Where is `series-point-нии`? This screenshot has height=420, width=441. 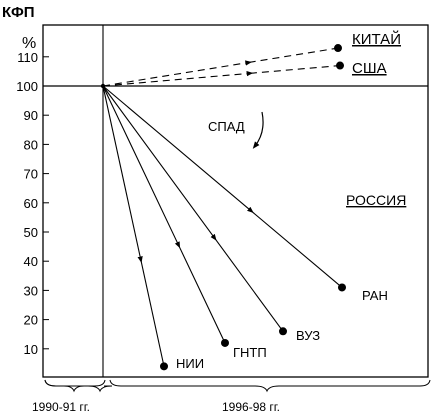 series-point-нии is located at coordinates (164, 366).